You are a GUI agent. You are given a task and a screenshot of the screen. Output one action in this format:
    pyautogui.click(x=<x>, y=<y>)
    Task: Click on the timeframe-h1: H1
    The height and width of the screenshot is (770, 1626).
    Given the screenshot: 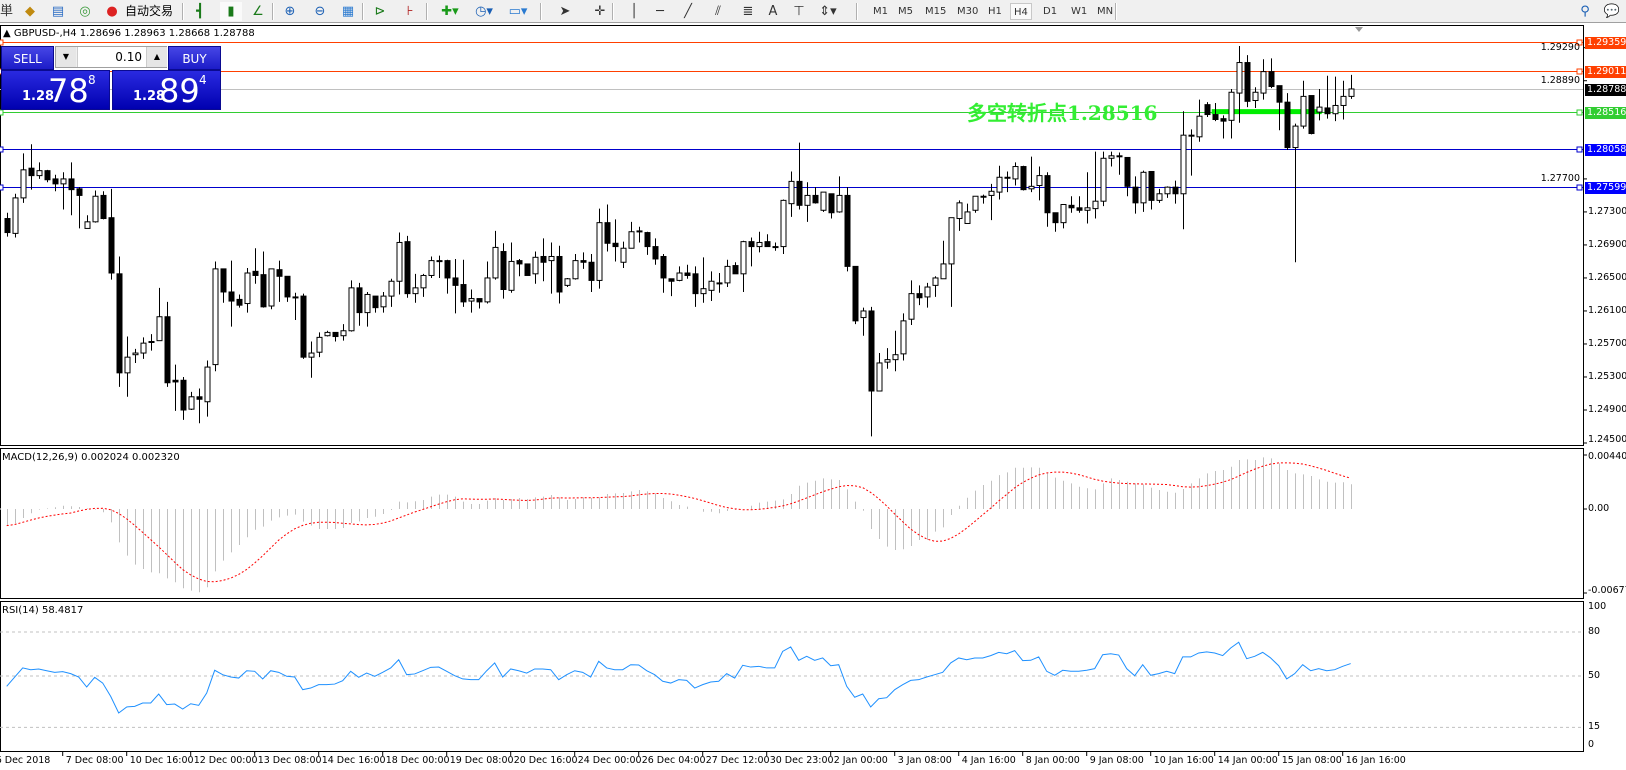 What is the action you would take?
    pyautogui.click(x=995, y=11)
    